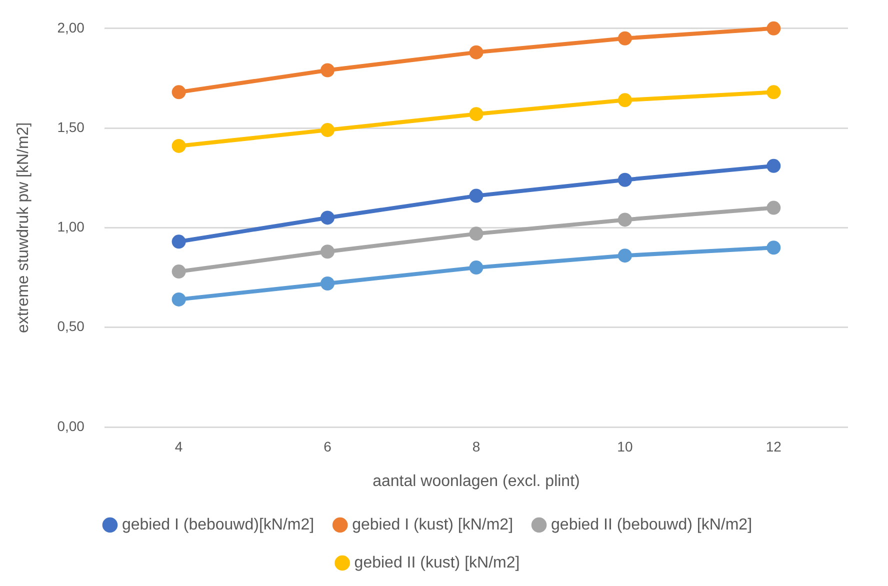  I want to click on y-tick-label: 1,50, so click(71, 126).